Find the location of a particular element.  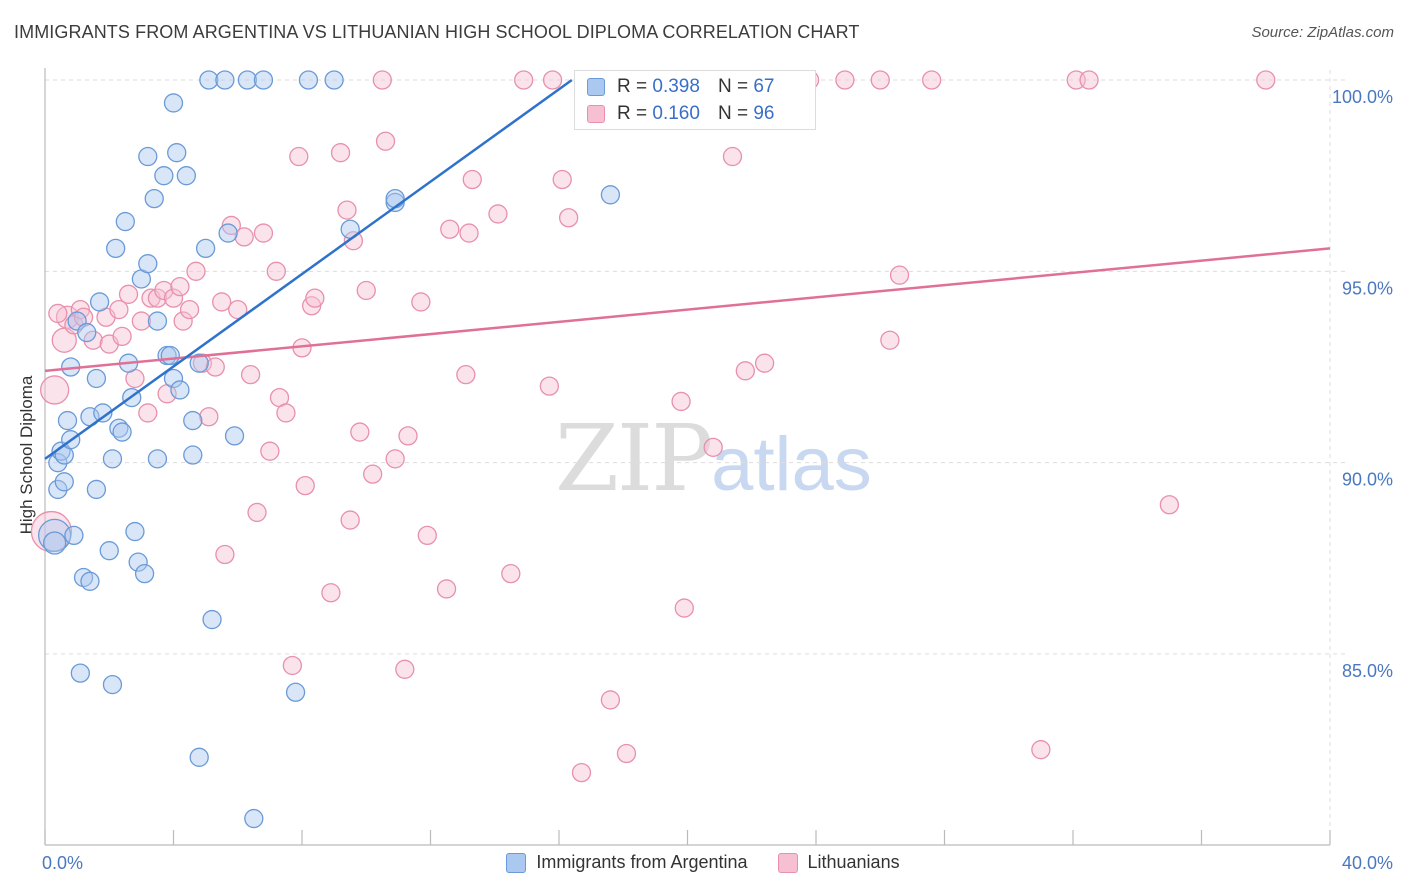

x-tick-label: 0.0% is located at coordinates (62, 863).